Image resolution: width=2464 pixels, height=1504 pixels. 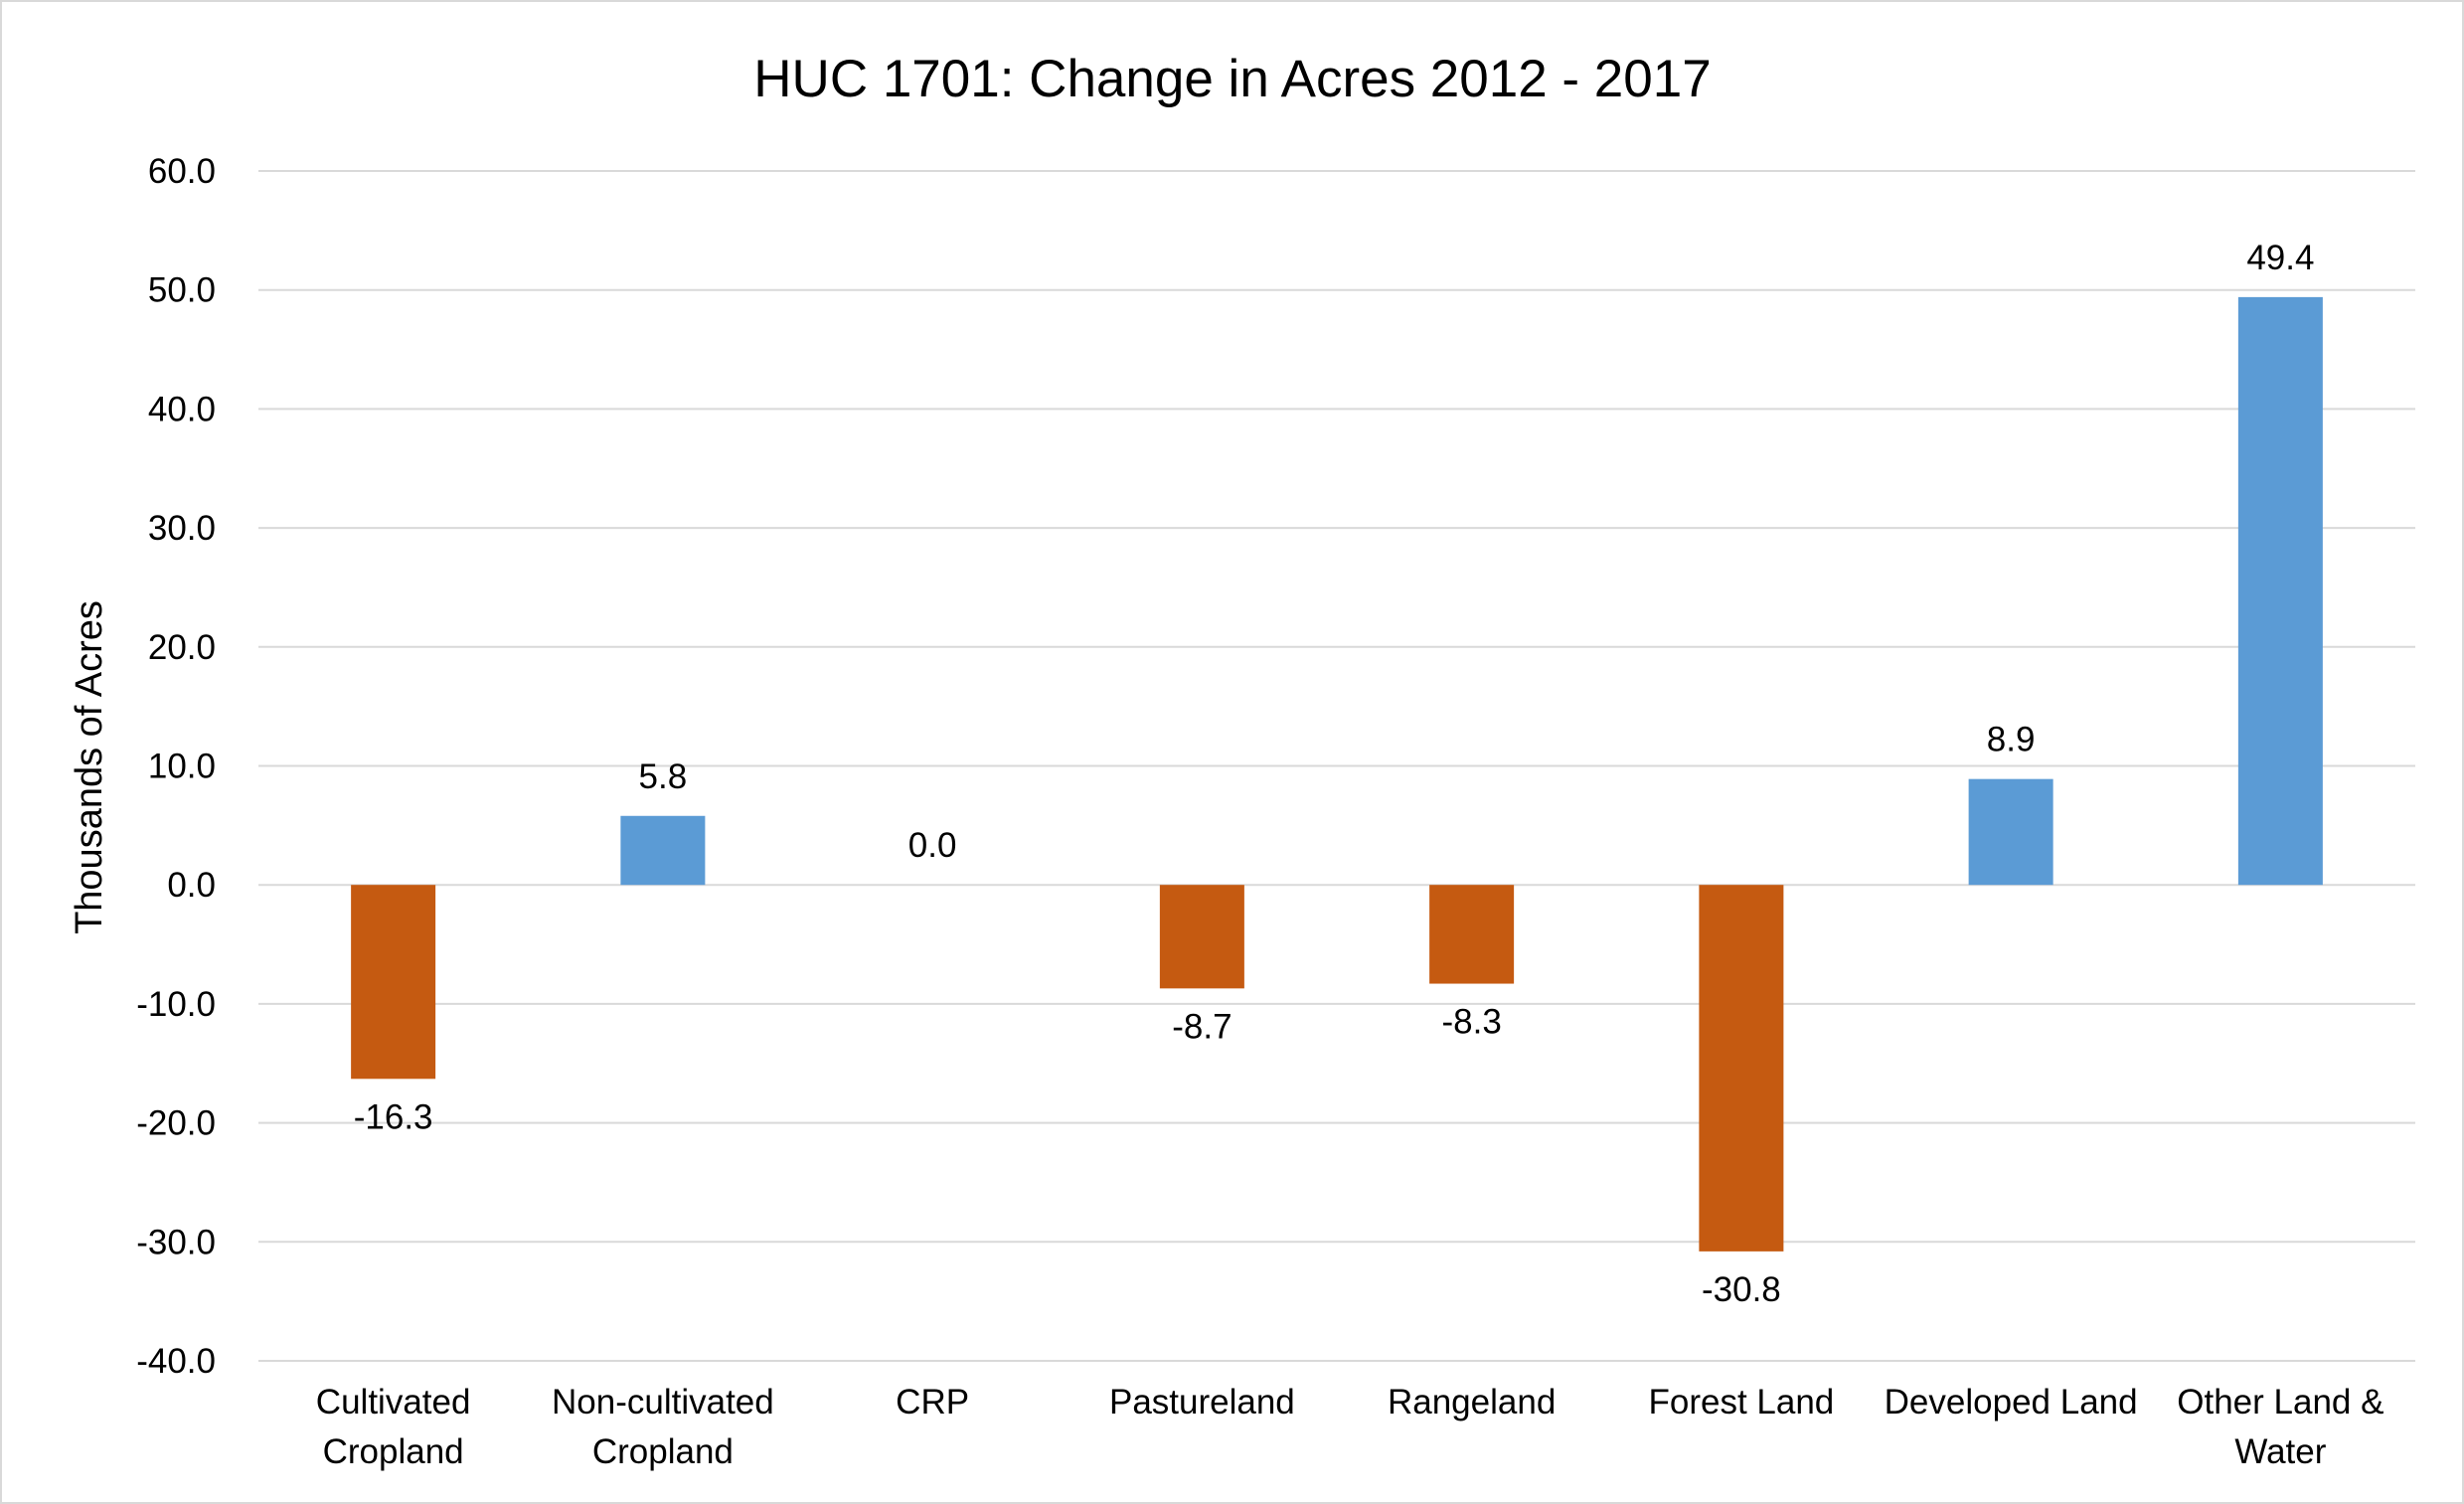 I want to click on data-label: -16.3, so click(x=394, y=1116).